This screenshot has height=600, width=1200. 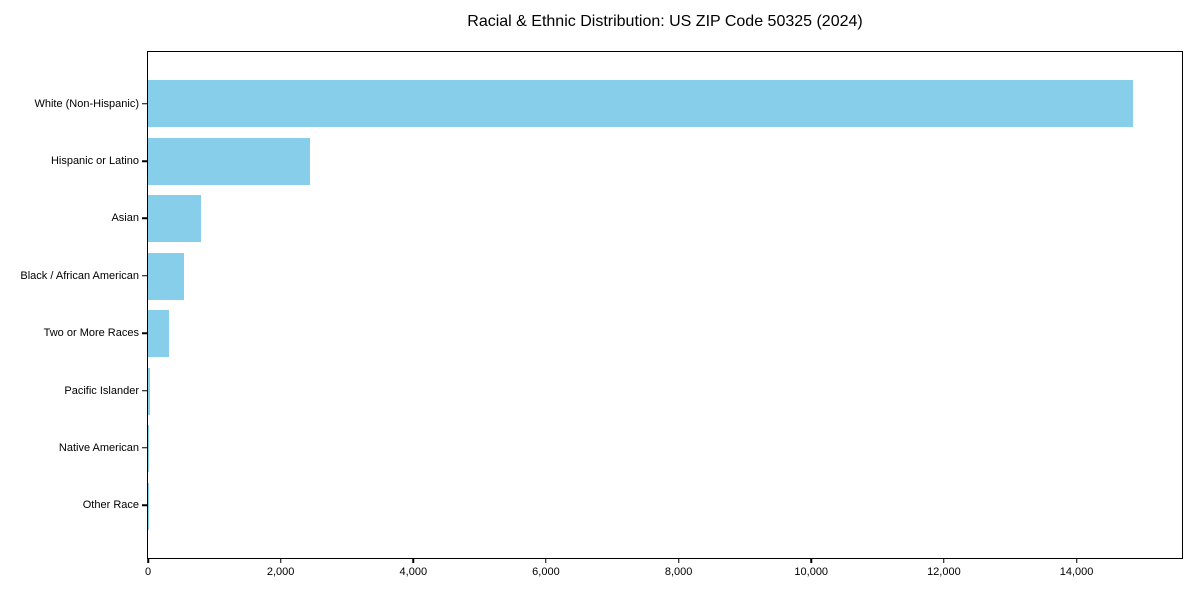 What do you see at coordinates (811, 572) in the screenshot?
I see `x-axis-tick-label: 10,000` at bounding box center [811, 572].